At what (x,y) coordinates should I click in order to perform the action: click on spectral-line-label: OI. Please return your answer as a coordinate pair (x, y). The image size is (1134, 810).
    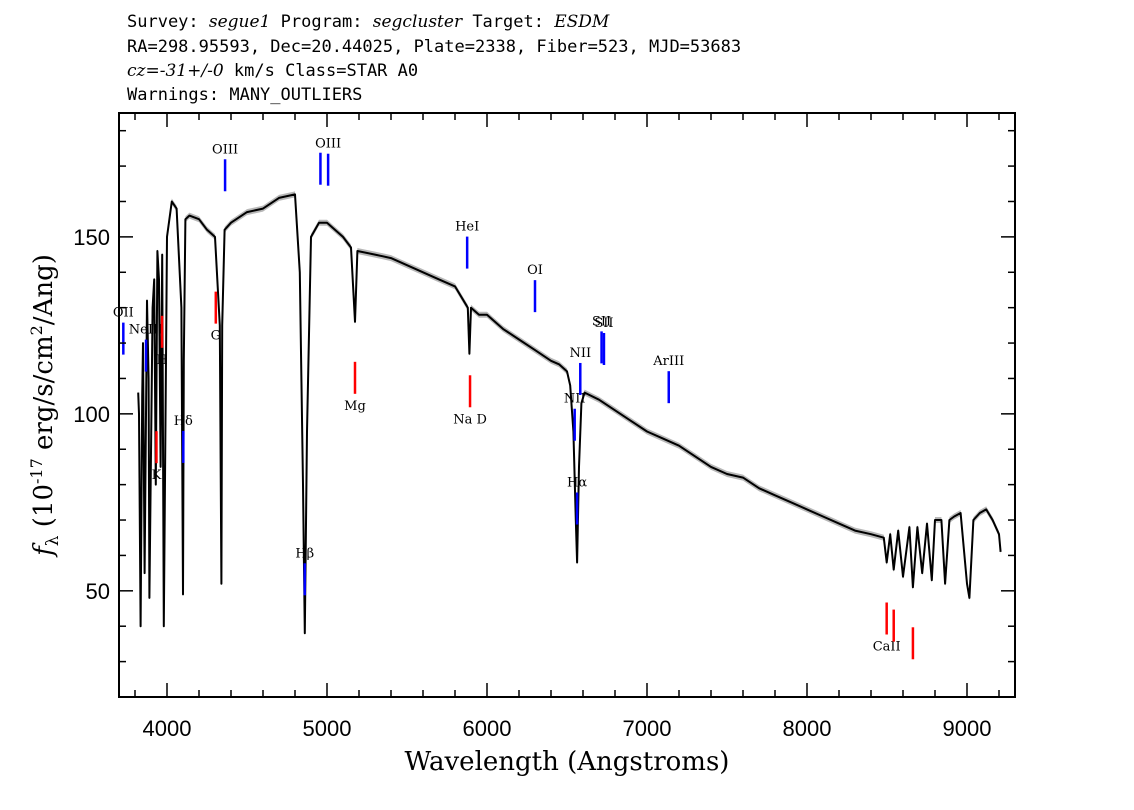
    Looking at the image, I should click on (535, 270).